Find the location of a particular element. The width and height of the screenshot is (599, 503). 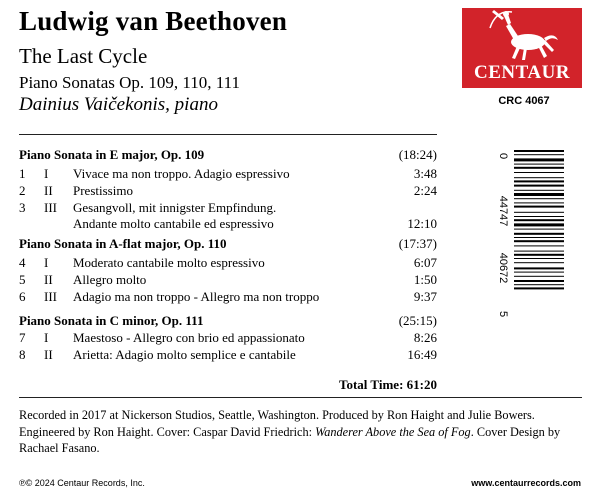

section-duration: (25:15) is located at coordinates (417, 320).